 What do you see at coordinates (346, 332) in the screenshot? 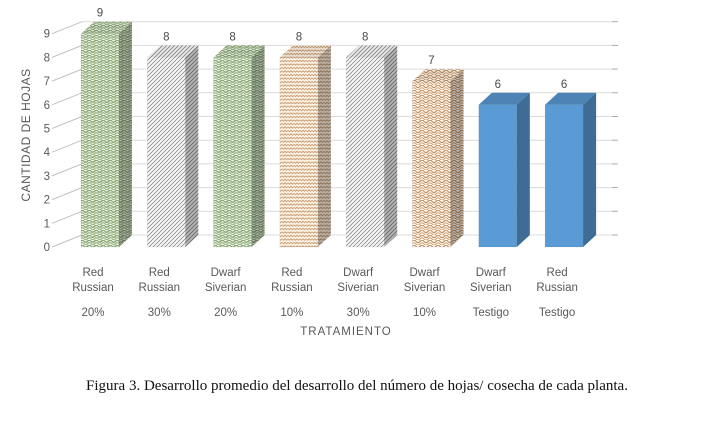
I see `x-axis-title: TRATAMIENTO` at bounding box center [346, 332].